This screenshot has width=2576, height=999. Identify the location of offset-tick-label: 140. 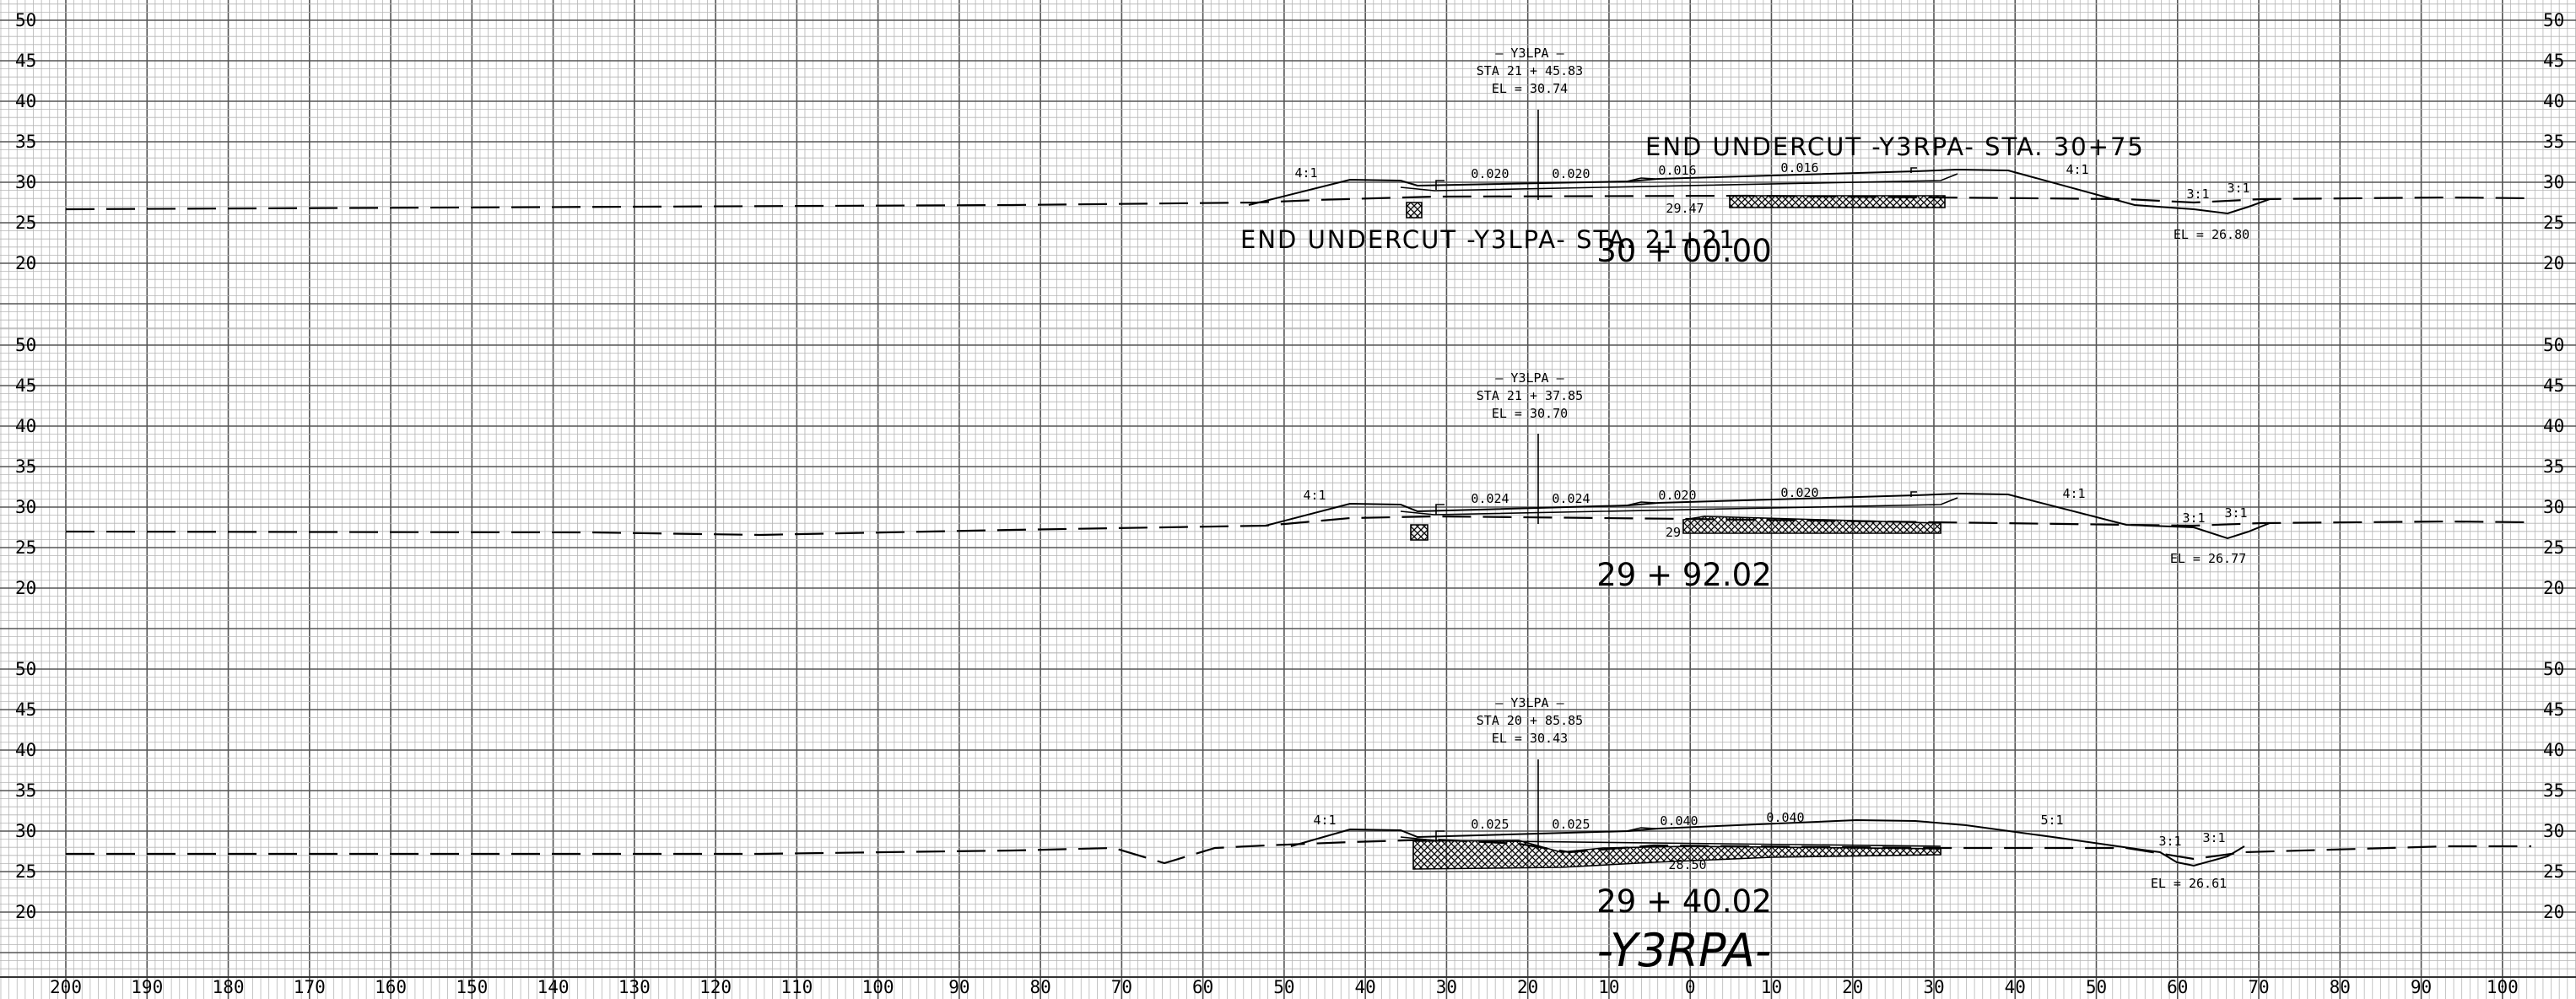
(553, 987).